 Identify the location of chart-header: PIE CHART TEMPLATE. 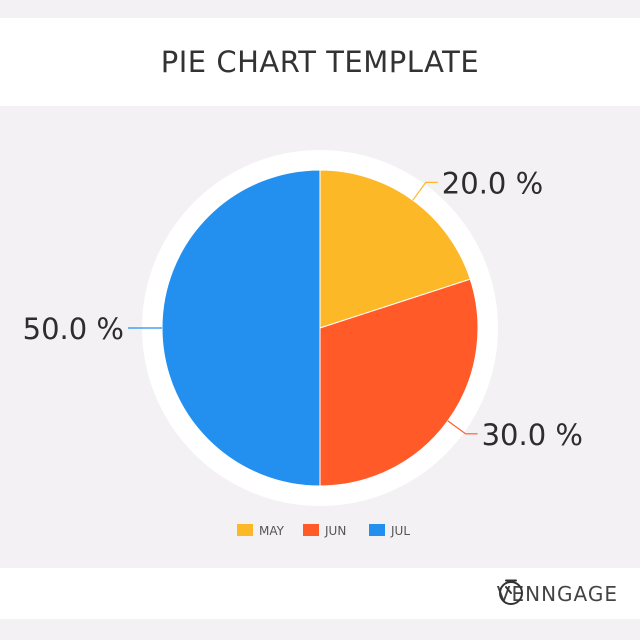
(320, 62).